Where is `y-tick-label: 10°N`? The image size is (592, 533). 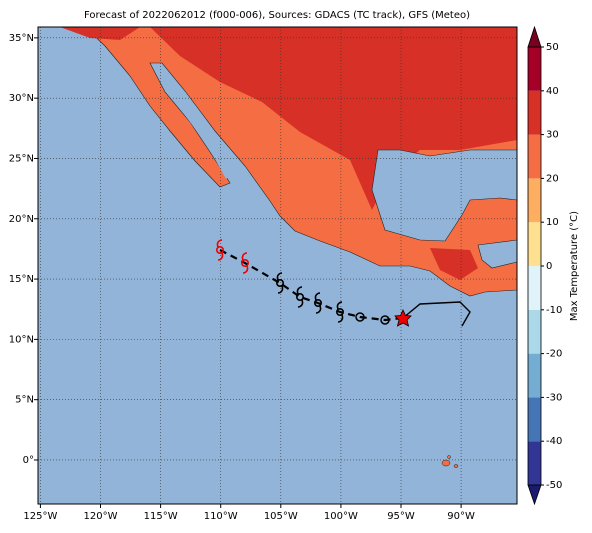
y-tick-label: 10°N is located at coordinates (21, 339).